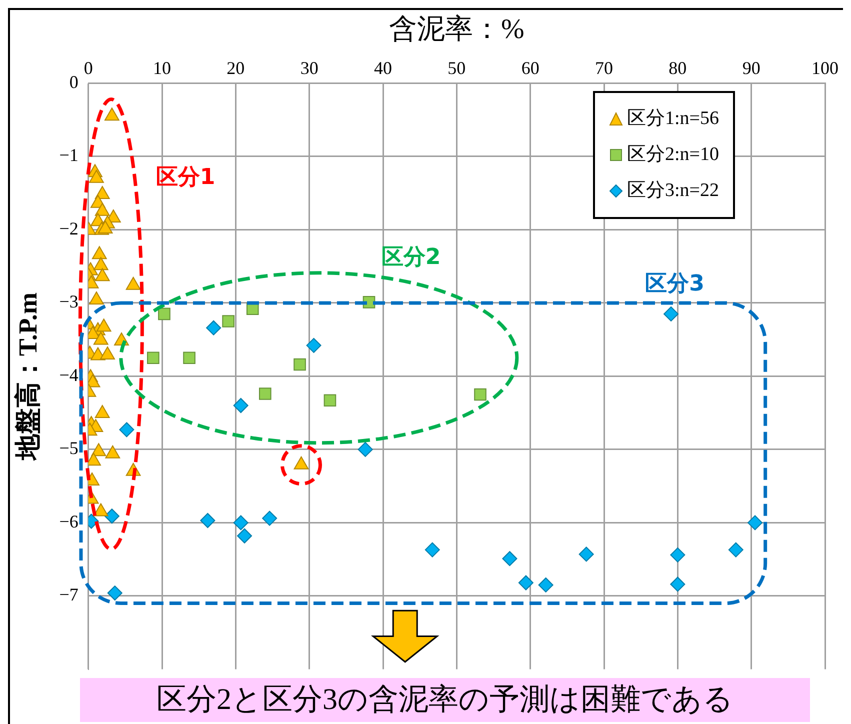 The height and width of the screenshot is (724, 851). What do you see at coordinates (309, 68) in the screenshot?
I see `x-tick-label: 30` at bounding box center [309, 68].